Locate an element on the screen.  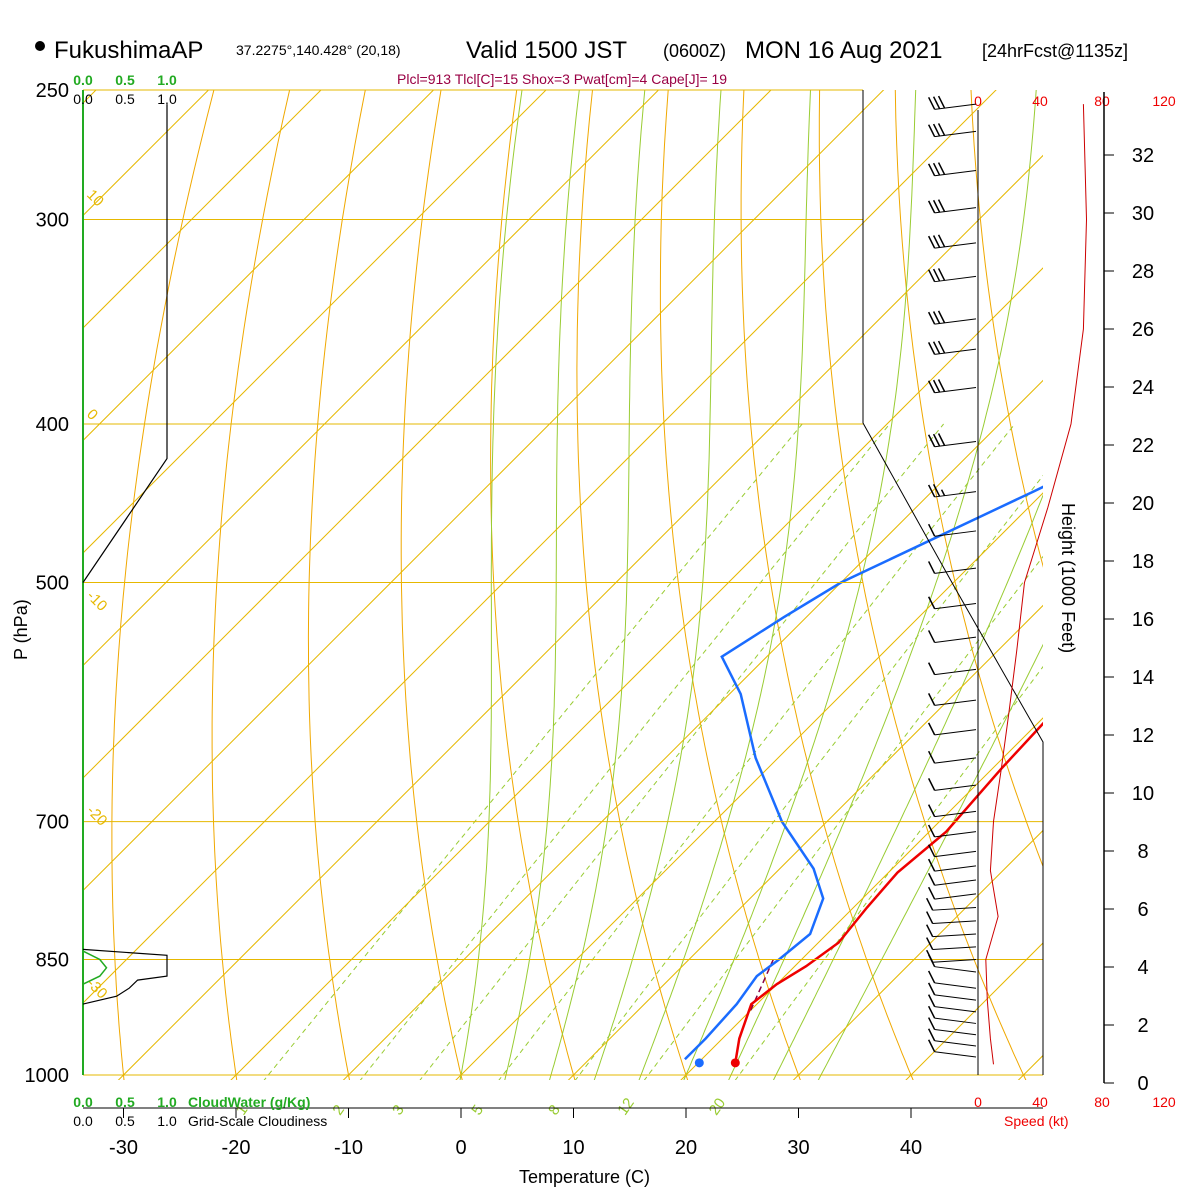
mixing-ratio-label: 3 is located at coordinates (398, 1110).